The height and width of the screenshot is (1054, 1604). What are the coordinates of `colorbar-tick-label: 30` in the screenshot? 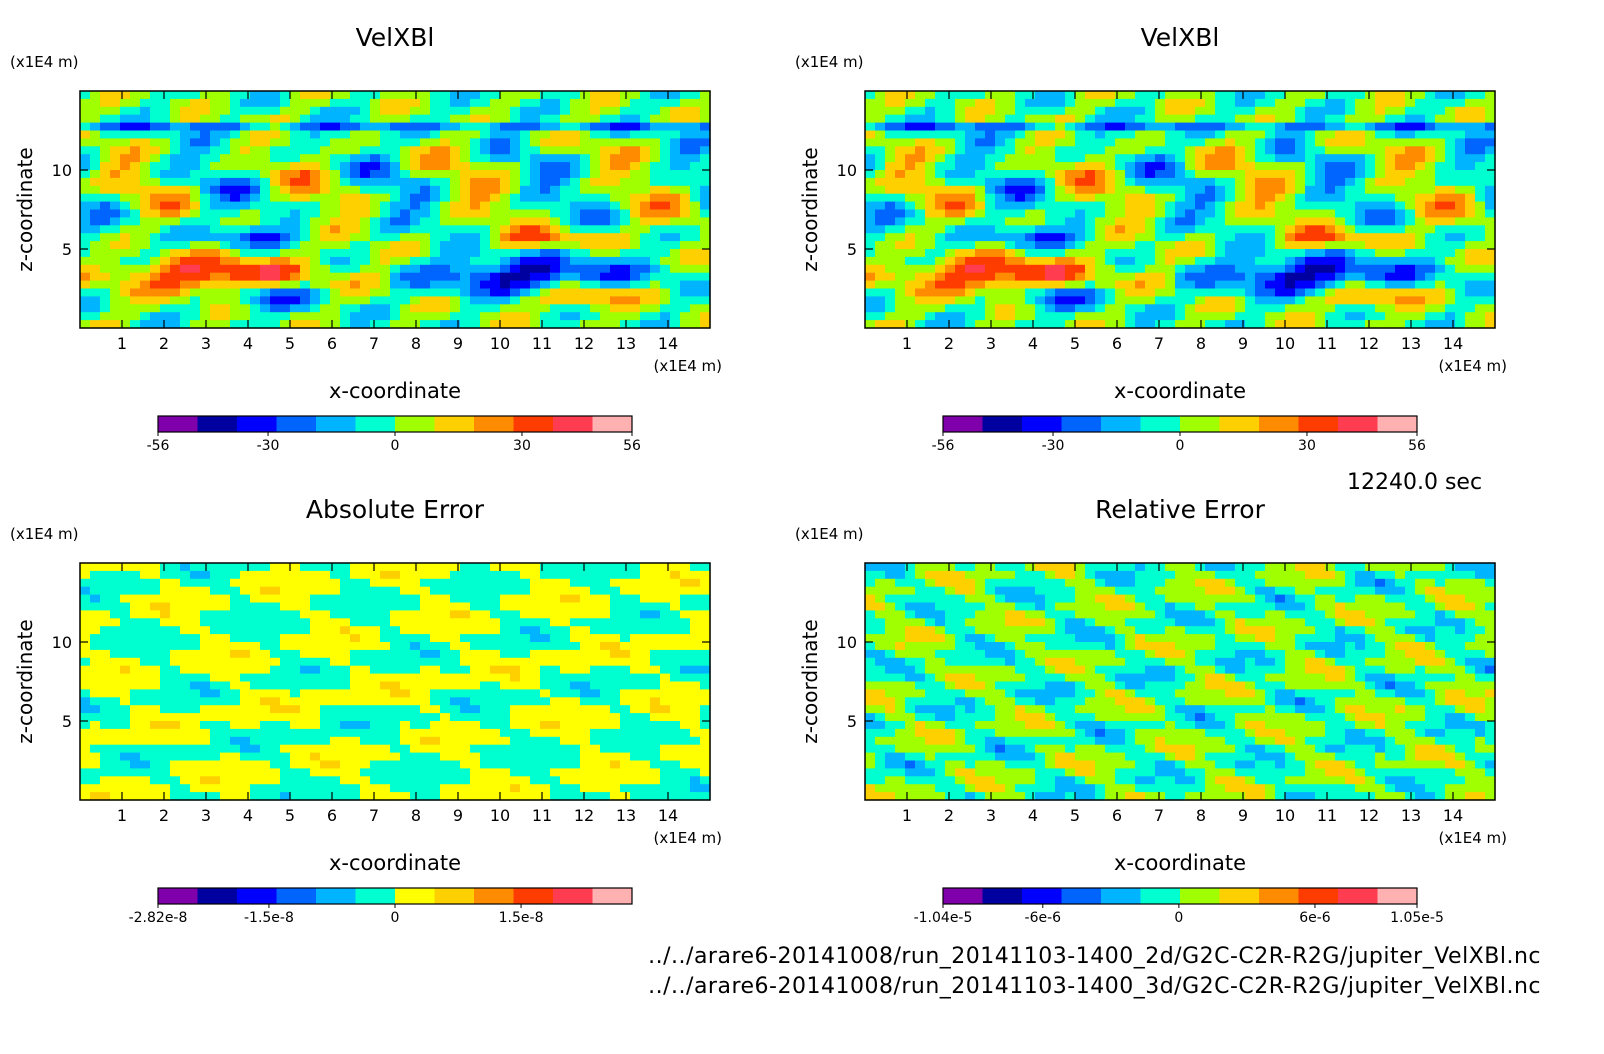 It's located at (1307, 446).